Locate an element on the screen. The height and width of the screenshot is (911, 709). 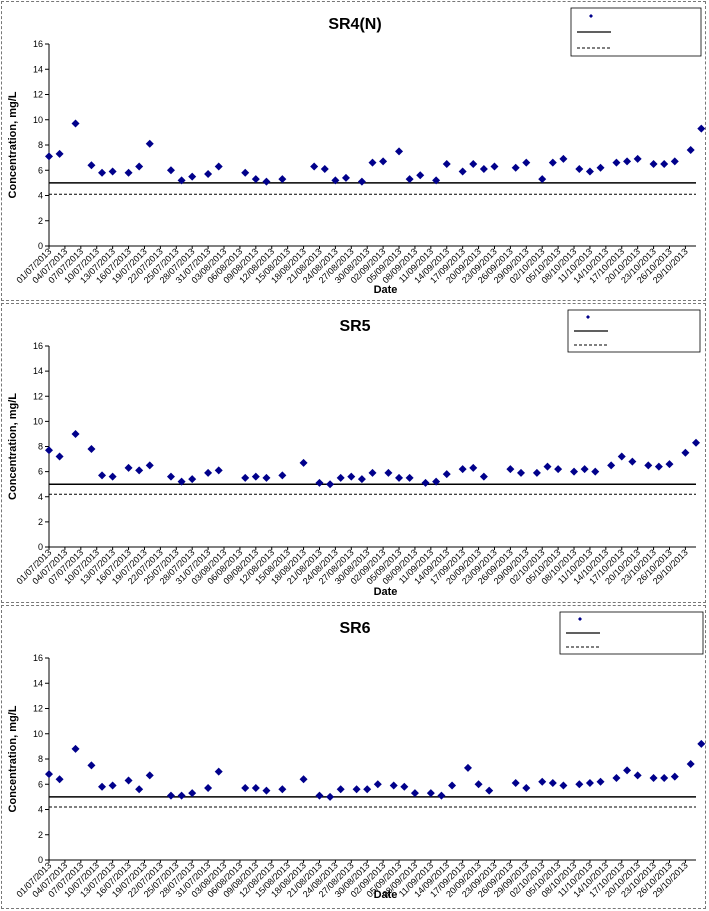
y-tick-label: 0 is located at coordinates (40, 246).